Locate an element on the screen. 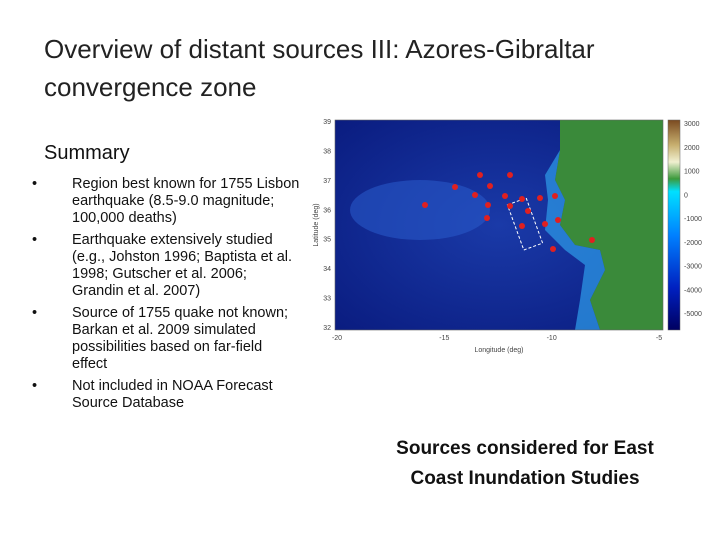  y-tick-label: 38 is located at coordinates (327, 151).